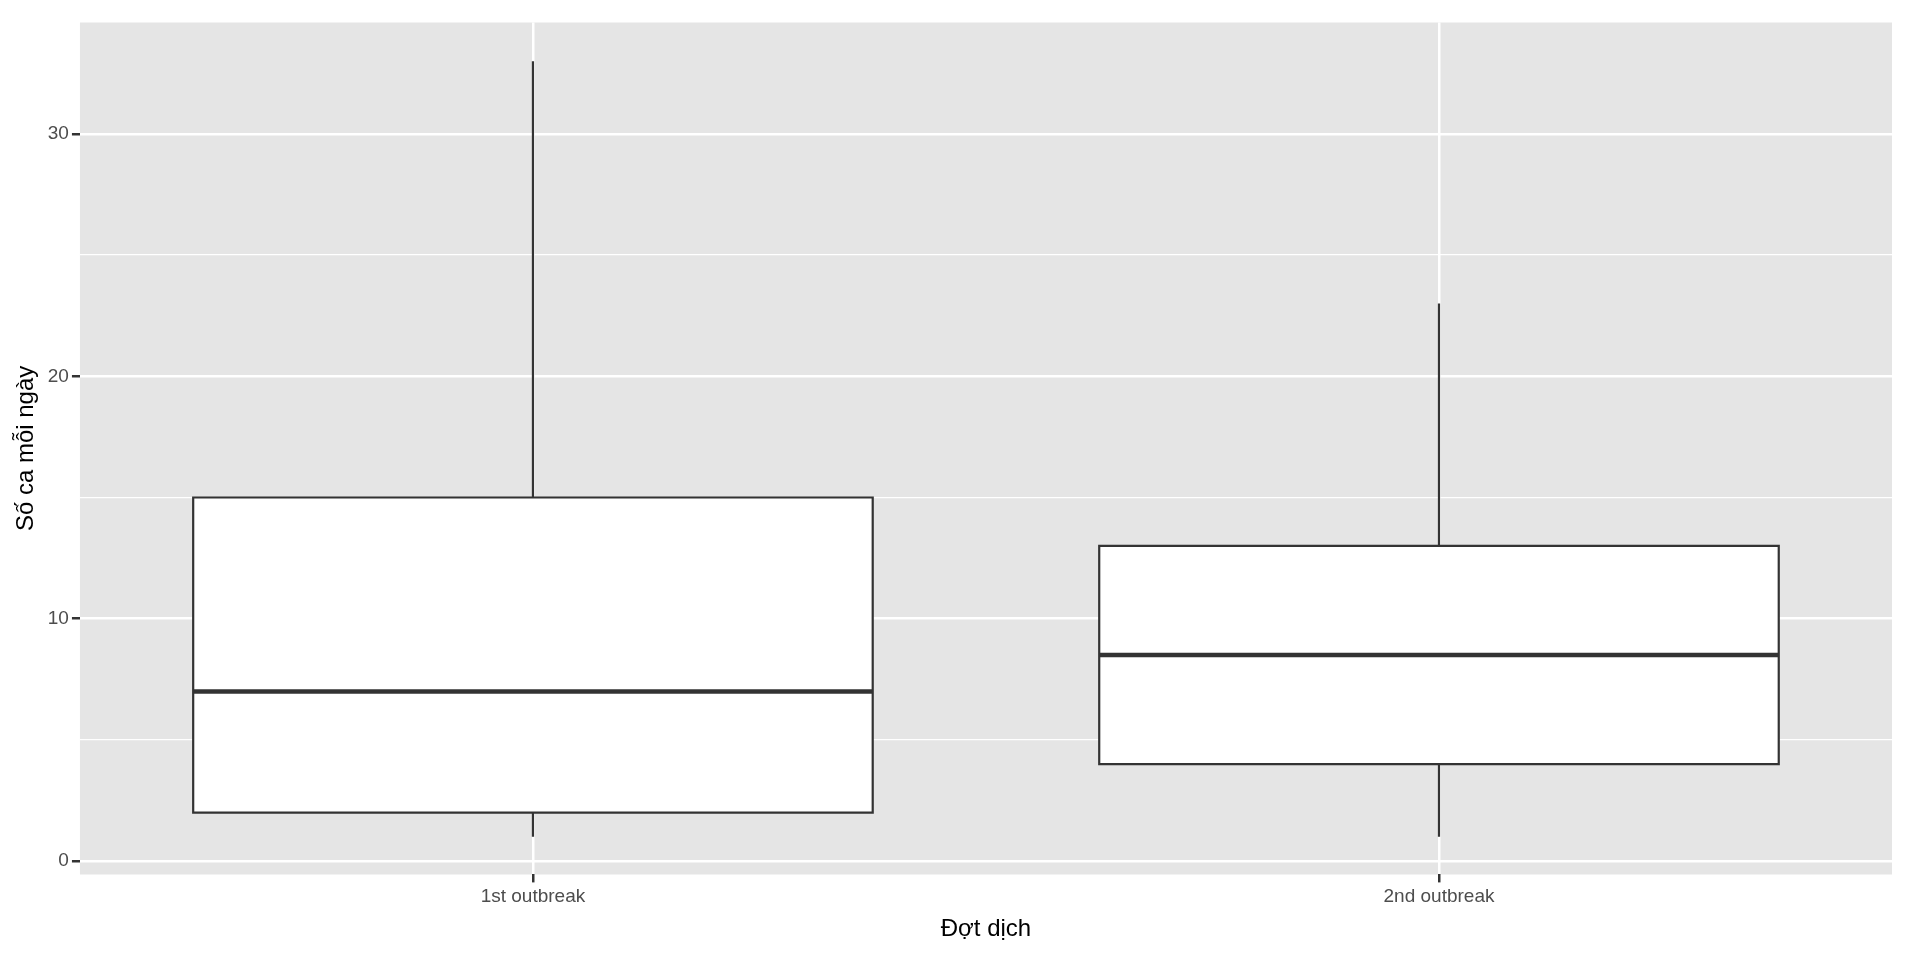 The image size is (1920, 960). Describe the element at coordinates (58, 617) in the screenshot. I see `y-tick-label: 10` at that location.